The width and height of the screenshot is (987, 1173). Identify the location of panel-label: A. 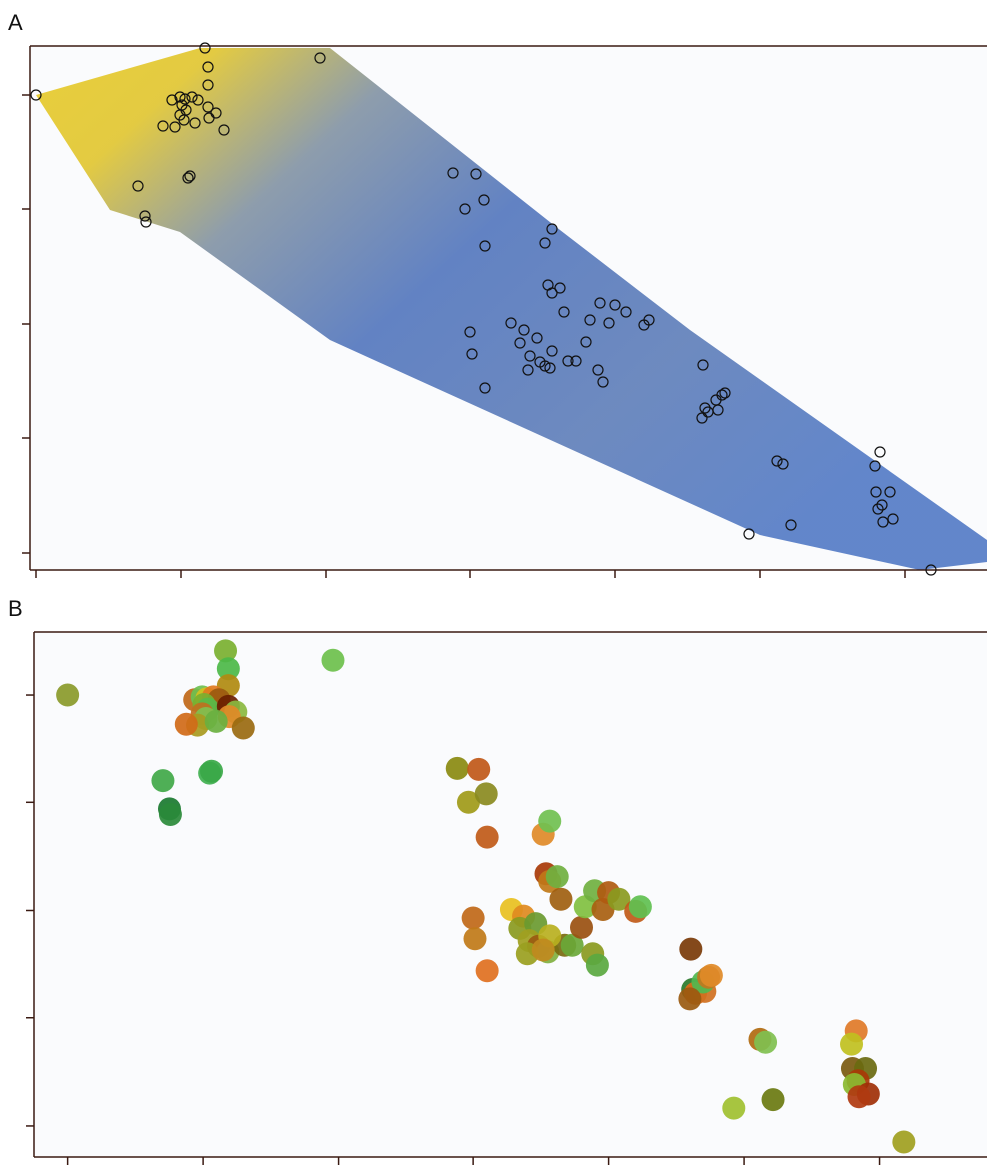
(15, 22).